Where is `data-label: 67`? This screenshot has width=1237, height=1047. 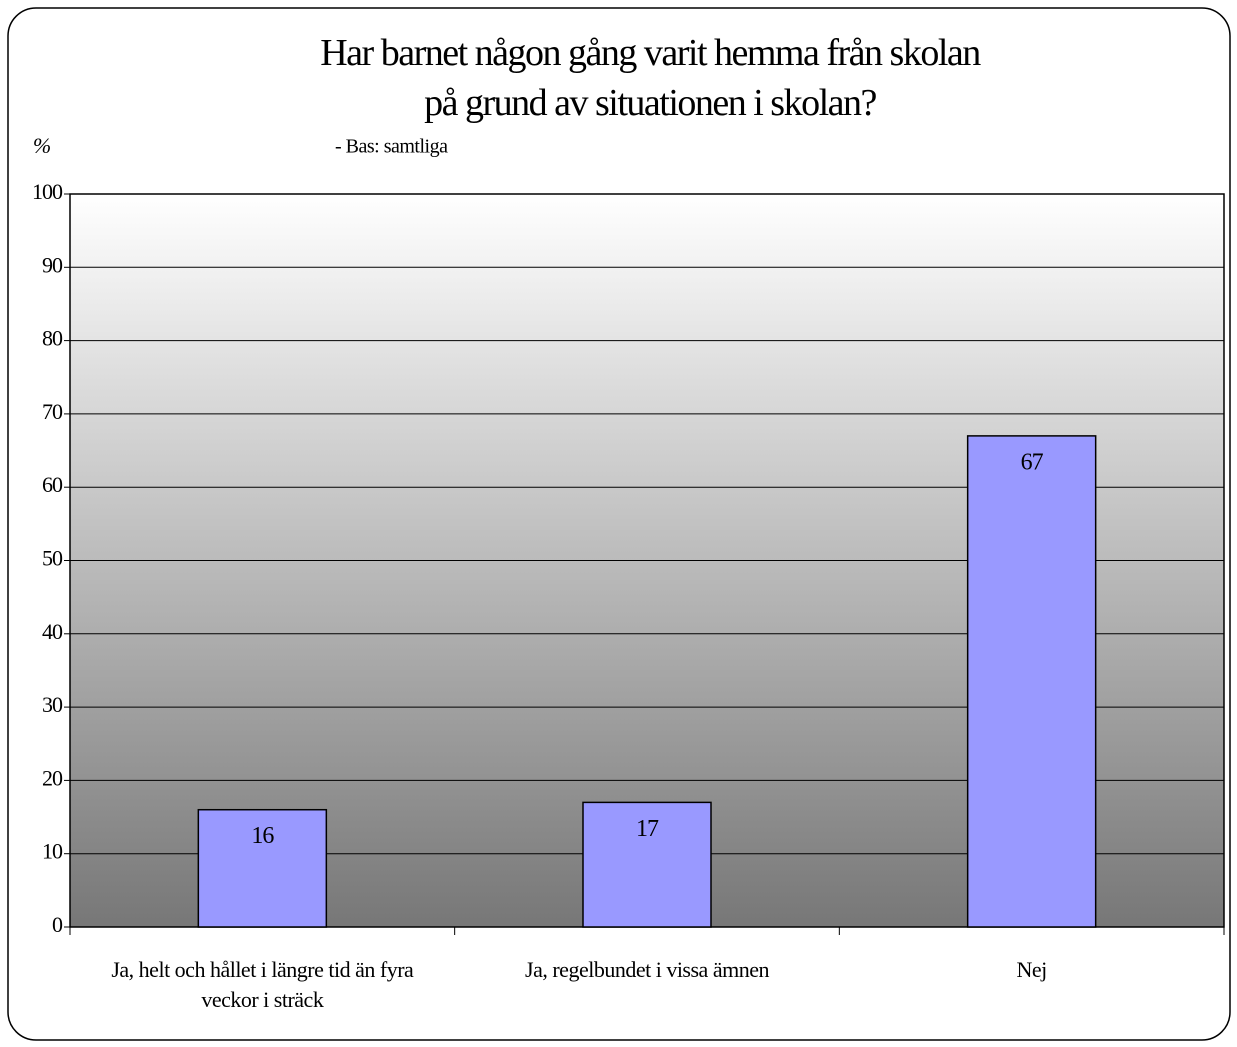
data-label: 67 is located at coordinates (1032, 462).